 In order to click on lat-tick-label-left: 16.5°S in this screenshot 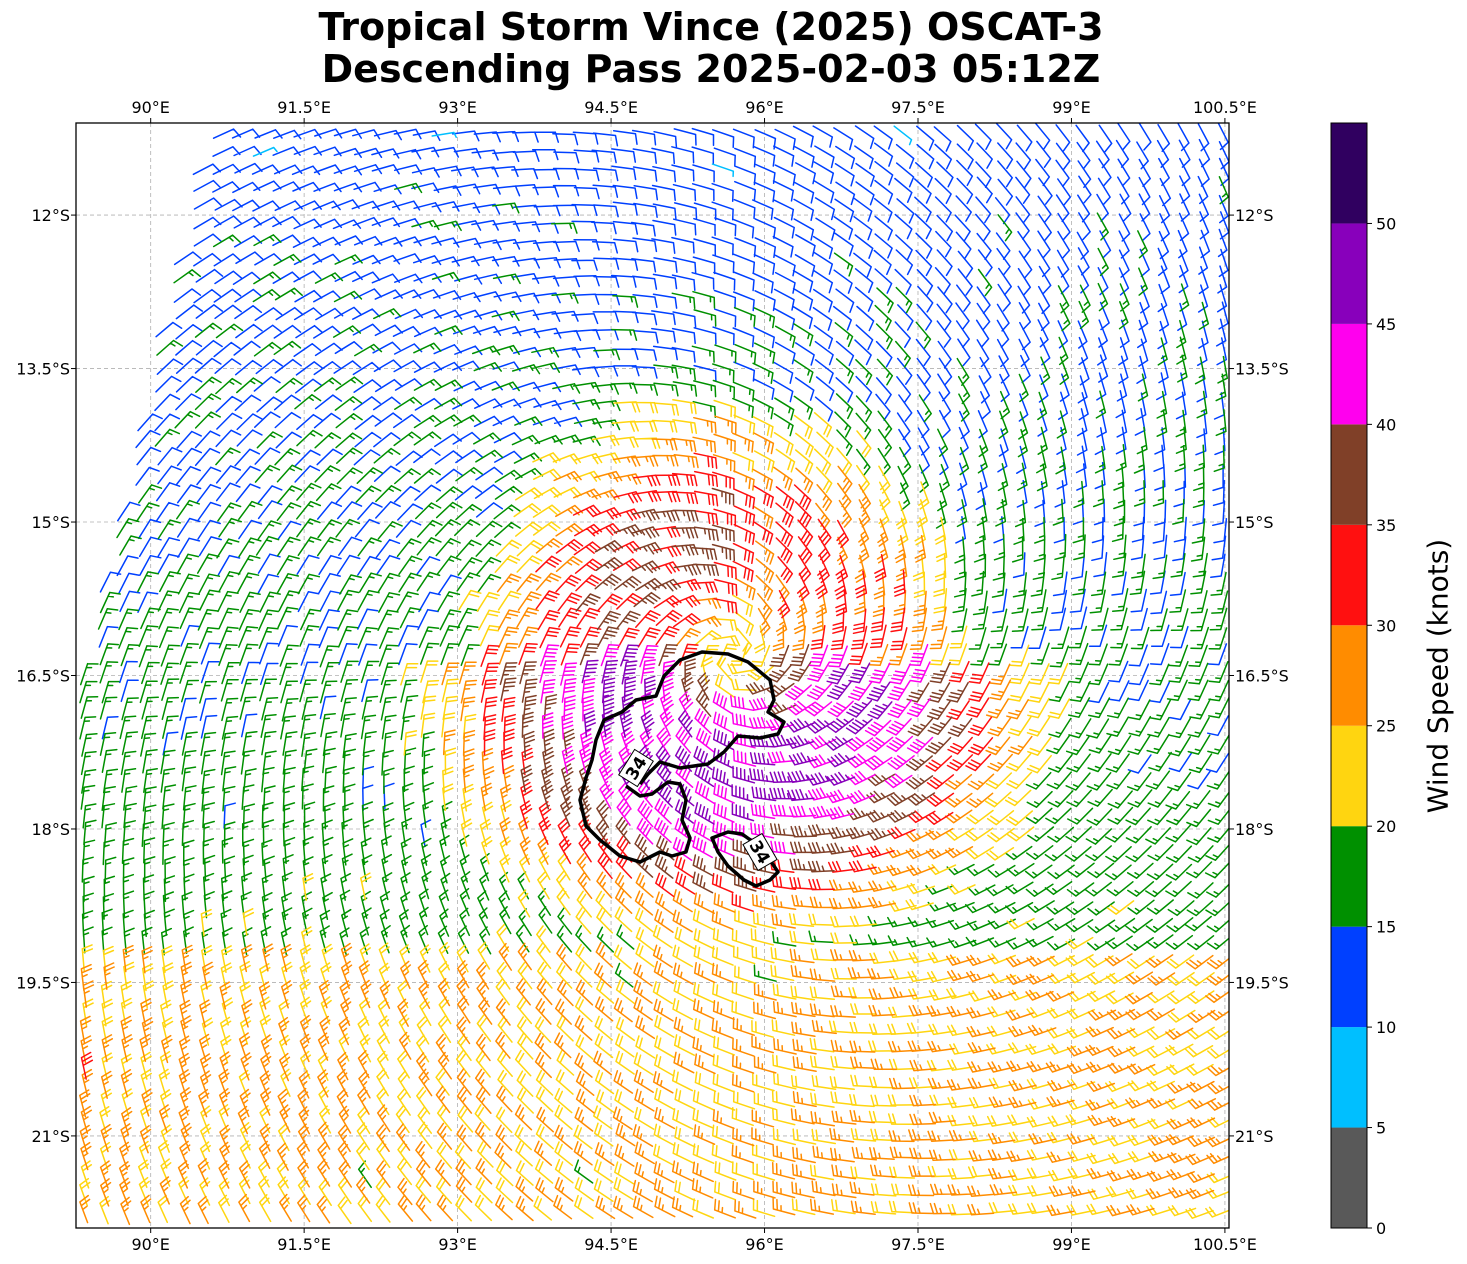, I will do `click(43, 676)`.